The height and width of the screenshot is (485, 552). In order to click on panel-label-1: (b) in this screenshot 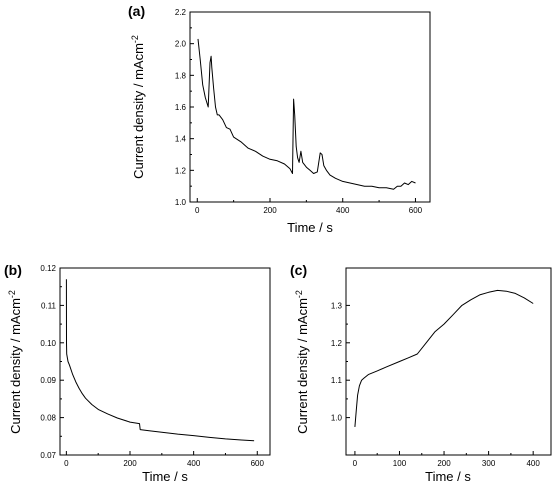, I will do `click(13, 270)`.